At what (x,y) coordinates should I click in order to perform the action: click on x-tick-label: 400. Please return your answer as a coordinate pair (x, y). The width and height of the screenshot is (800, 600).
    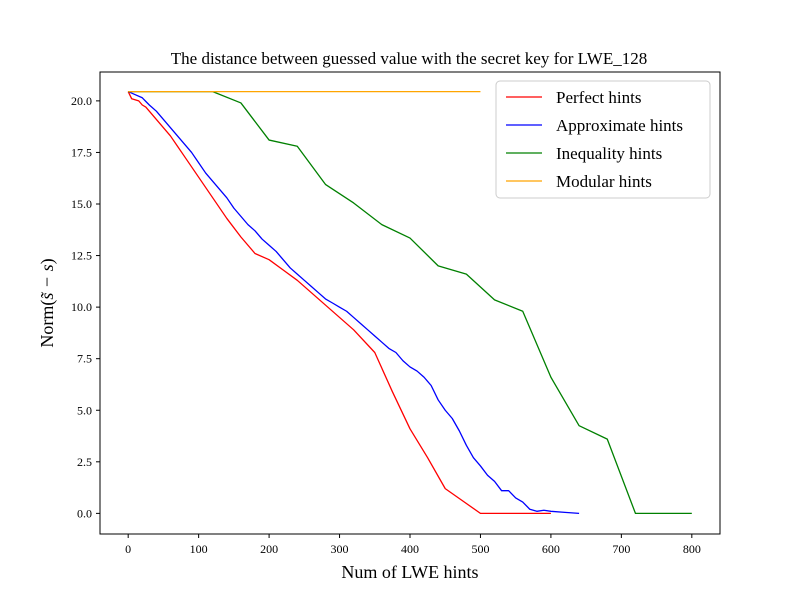
    Looking at the image, I should click on (410, 549).